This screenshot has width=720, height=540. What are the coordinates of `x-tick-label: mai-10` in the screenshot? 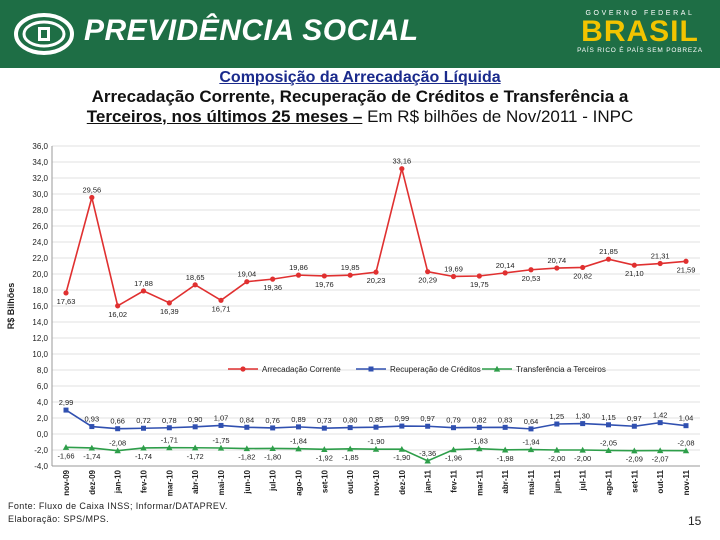 It's located at (221, 482).